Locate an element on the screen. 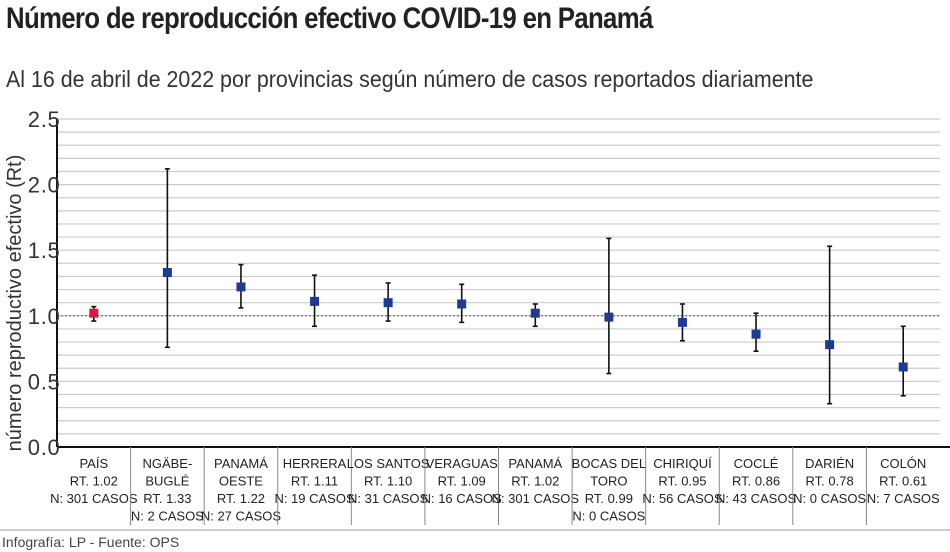 The height and width of the screenshot is (552, 950). category-label: N: 27 CASOS is located at coordinates (241, 516).